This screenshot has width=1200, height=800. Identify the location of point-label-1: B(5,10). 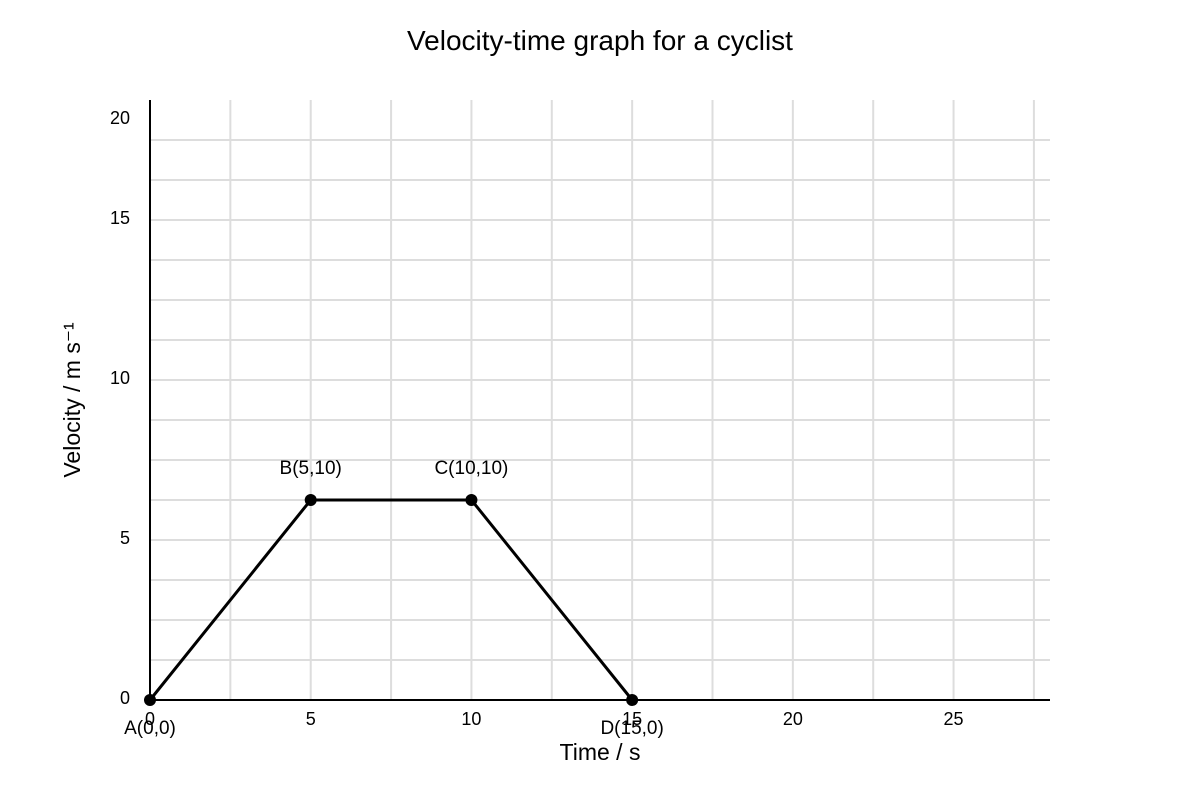
(311, 468).